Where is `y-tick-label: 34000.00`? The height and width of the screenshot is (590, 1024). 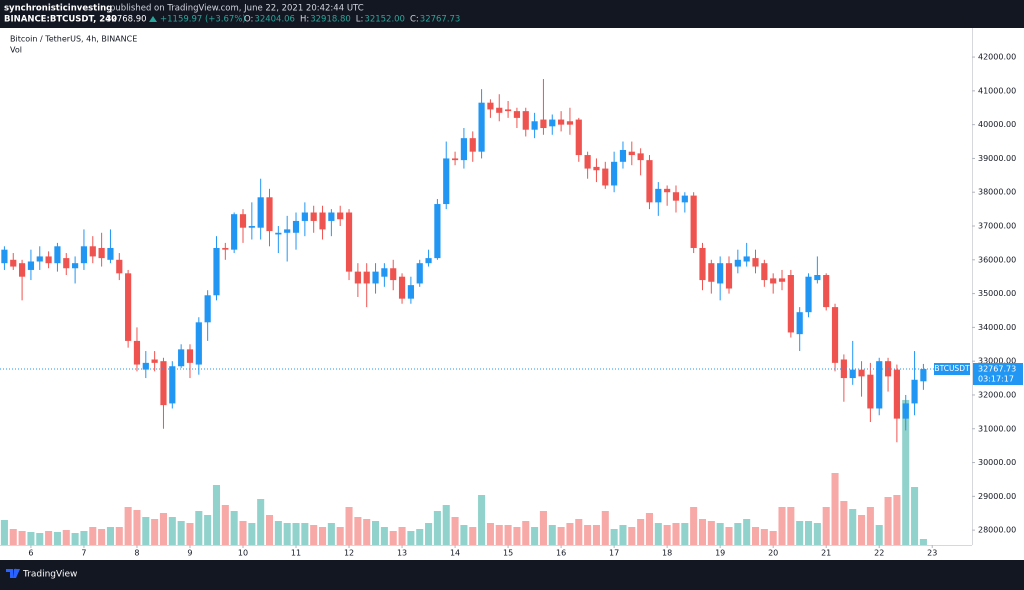
y-tick-label: 34000.00 is located at coordinates (997, 327).